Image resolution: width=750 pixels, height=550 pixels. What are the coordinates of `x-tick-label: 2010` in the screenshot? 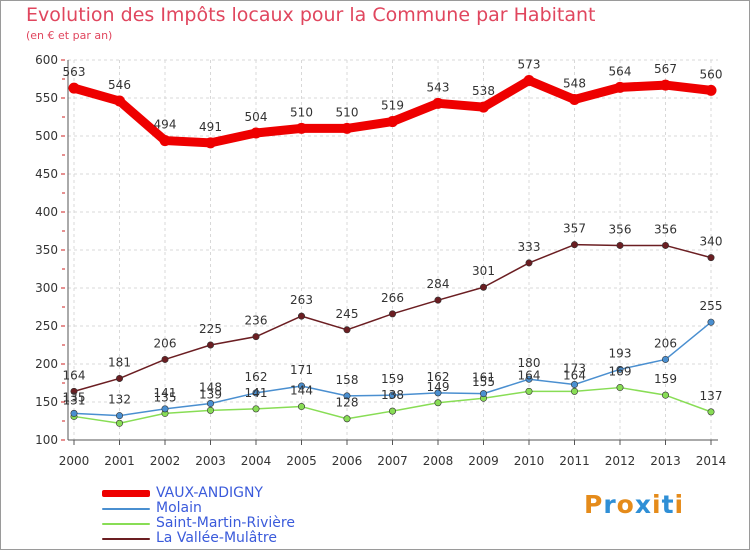 It's located at (529, 461).